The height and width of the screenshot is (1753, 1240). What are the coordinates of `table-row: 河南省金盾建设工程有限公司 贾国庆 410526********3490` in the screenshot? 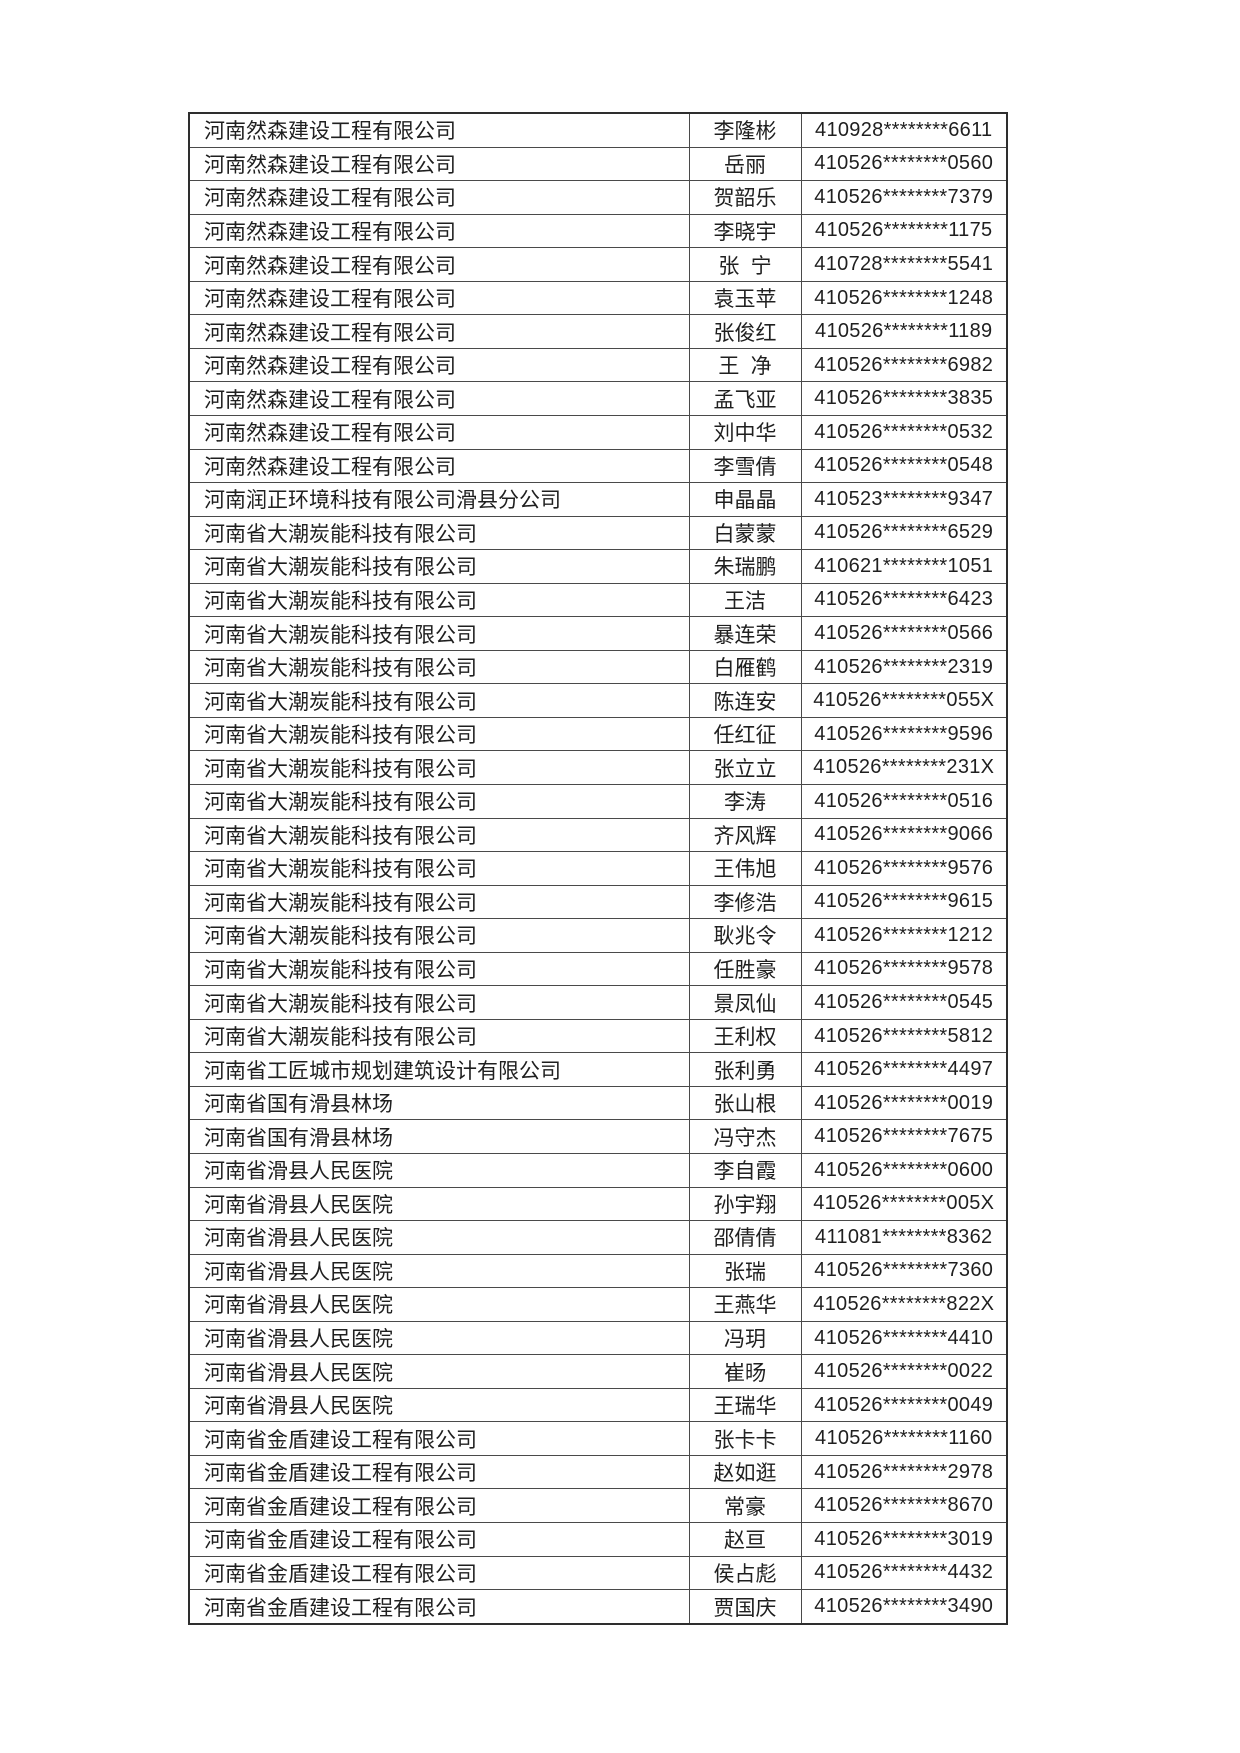 It's located at (598, 1607).